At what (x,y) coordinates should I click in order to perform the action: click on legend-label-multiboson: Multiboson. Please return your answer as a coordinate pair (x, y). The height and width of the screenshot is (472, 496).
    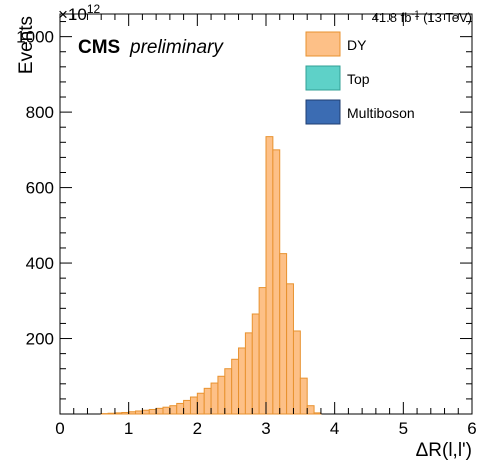
    Looking at the image, I should click on (381, 113).